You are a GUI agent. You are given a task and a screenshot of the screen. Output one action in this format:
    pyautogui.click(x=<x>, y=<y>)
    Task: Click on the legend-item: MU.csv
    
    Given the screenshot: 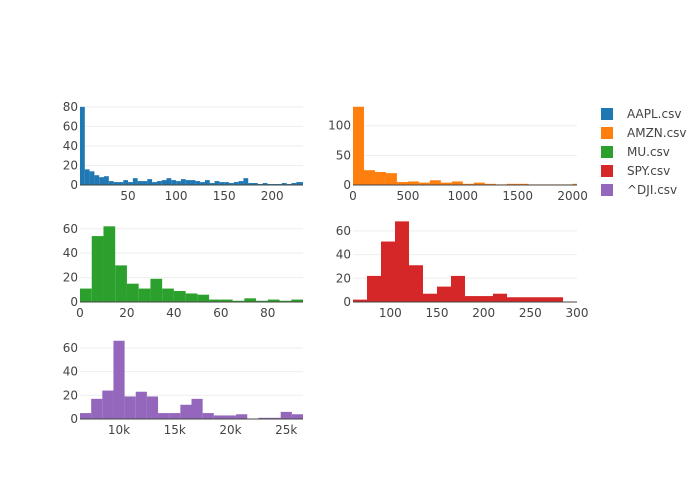 What is the action you would take?
    pyautogui.click(x=635, y=152)
    